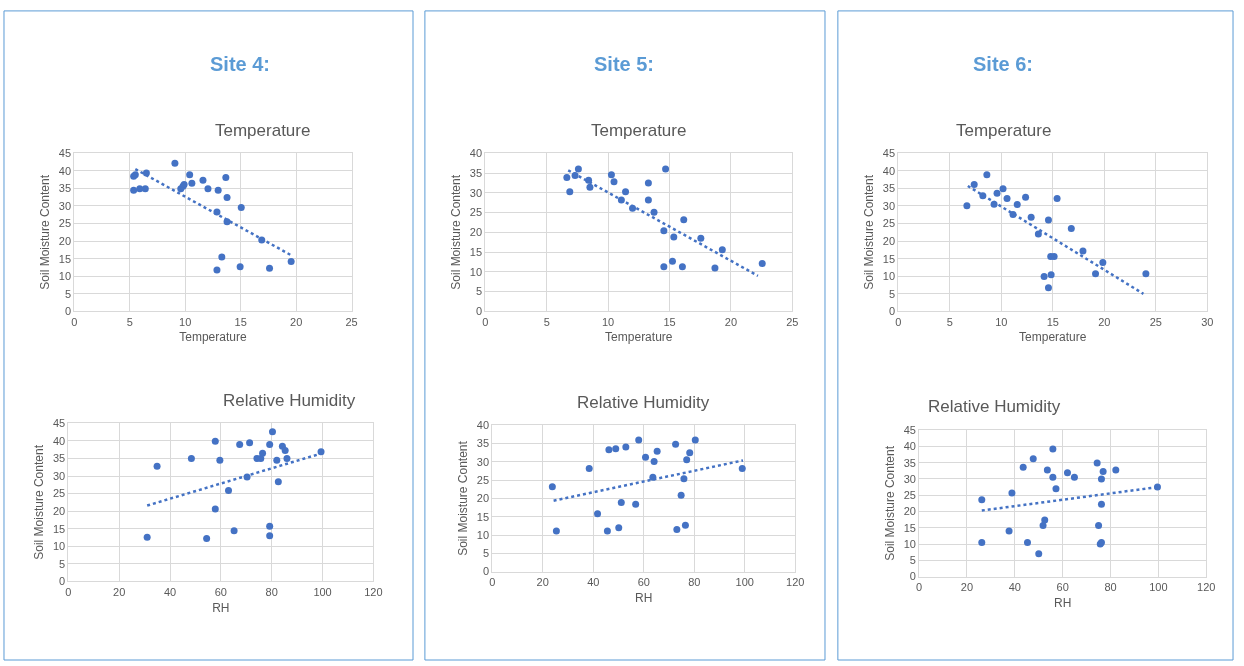  I want to click on x-tick-label: 15, so click(240, 321).